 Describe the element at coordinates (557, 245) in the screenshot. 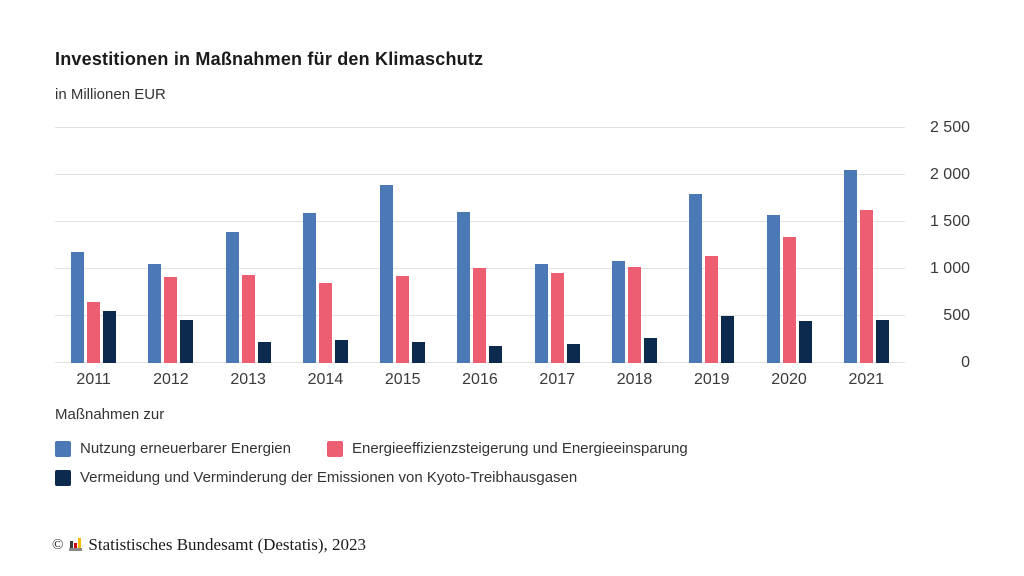

I see `bar-group-2017` at that location.